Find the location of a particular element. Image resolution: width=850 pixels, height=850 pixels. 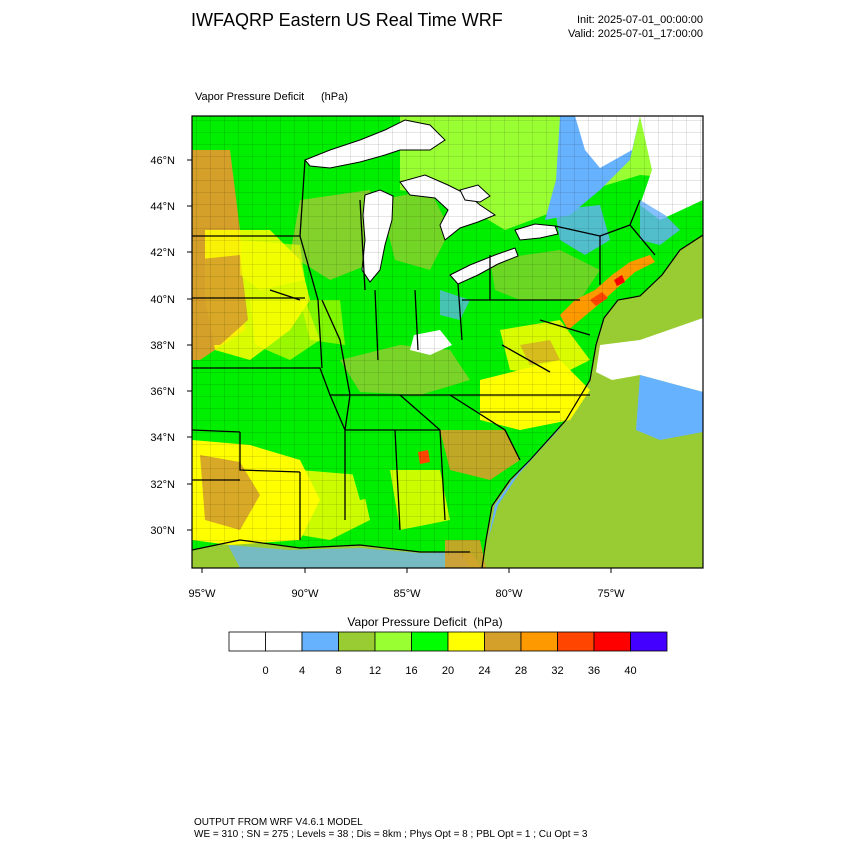

plot-title: IWFAQRP Eastern US Real Time WRF is located at coordinates (347, 20).